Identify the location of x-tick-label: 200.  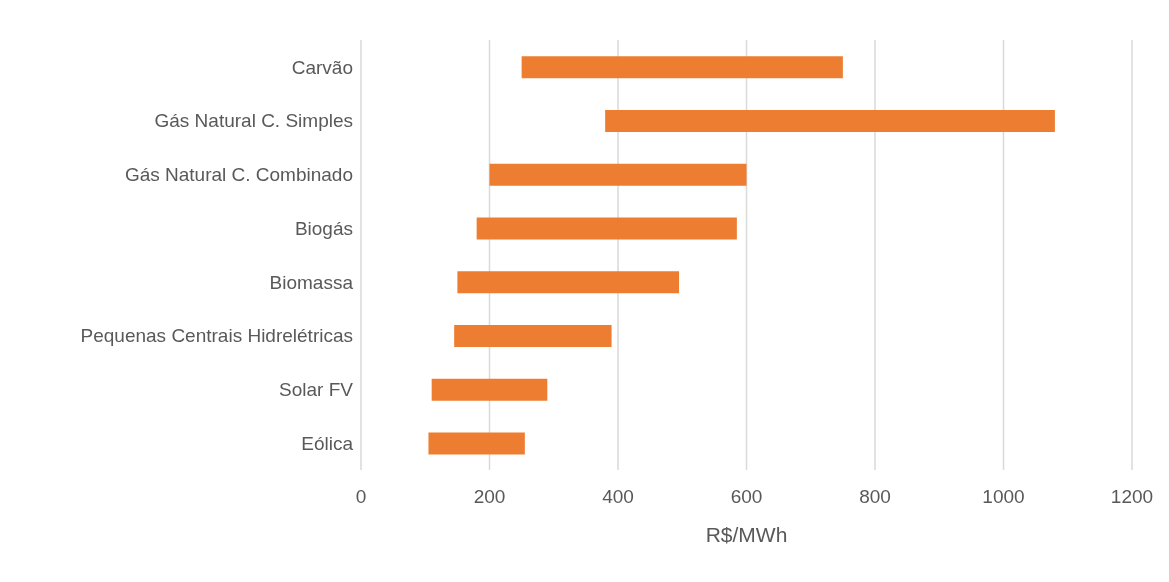
(489, 497).